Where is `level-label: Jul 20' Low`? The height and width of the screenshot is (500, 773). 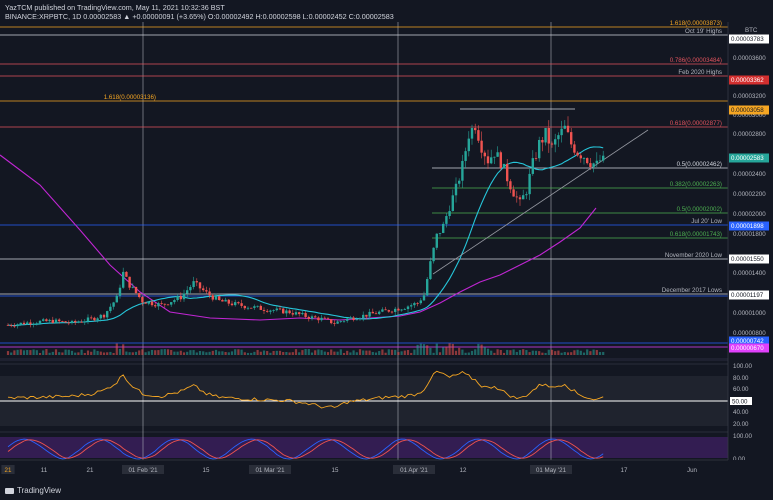
level-label: Jul 20' Low is located at coordinates (706, 221).